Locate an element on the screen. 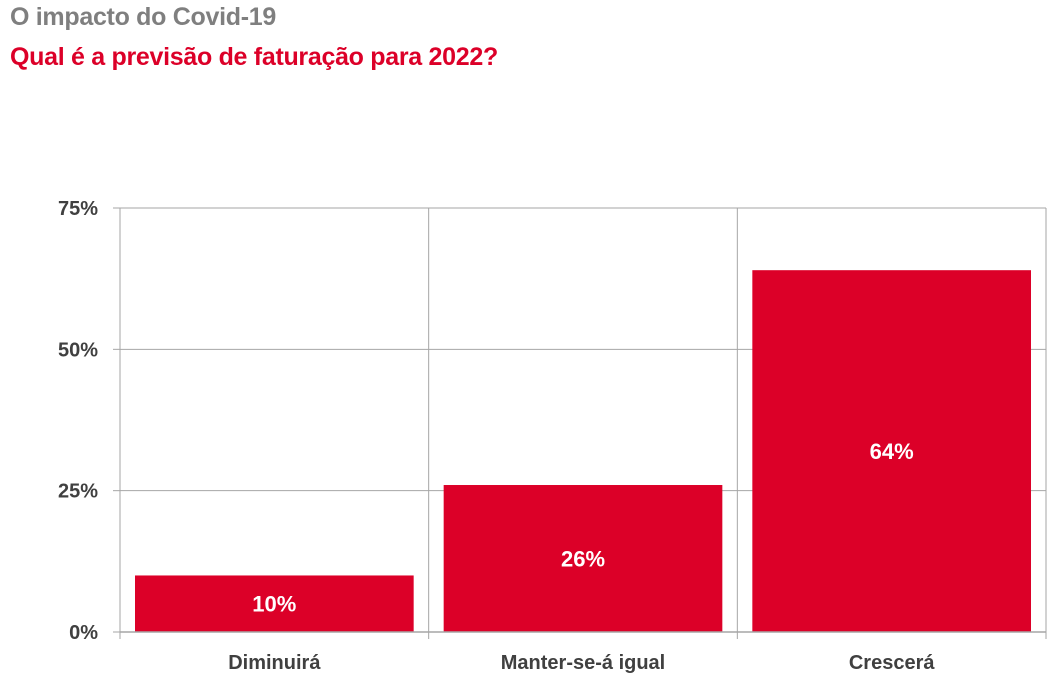 The height and width of the screenshot is (695, 1063). x-tick-label: Diminuirá is located at coordinates (274, 663).